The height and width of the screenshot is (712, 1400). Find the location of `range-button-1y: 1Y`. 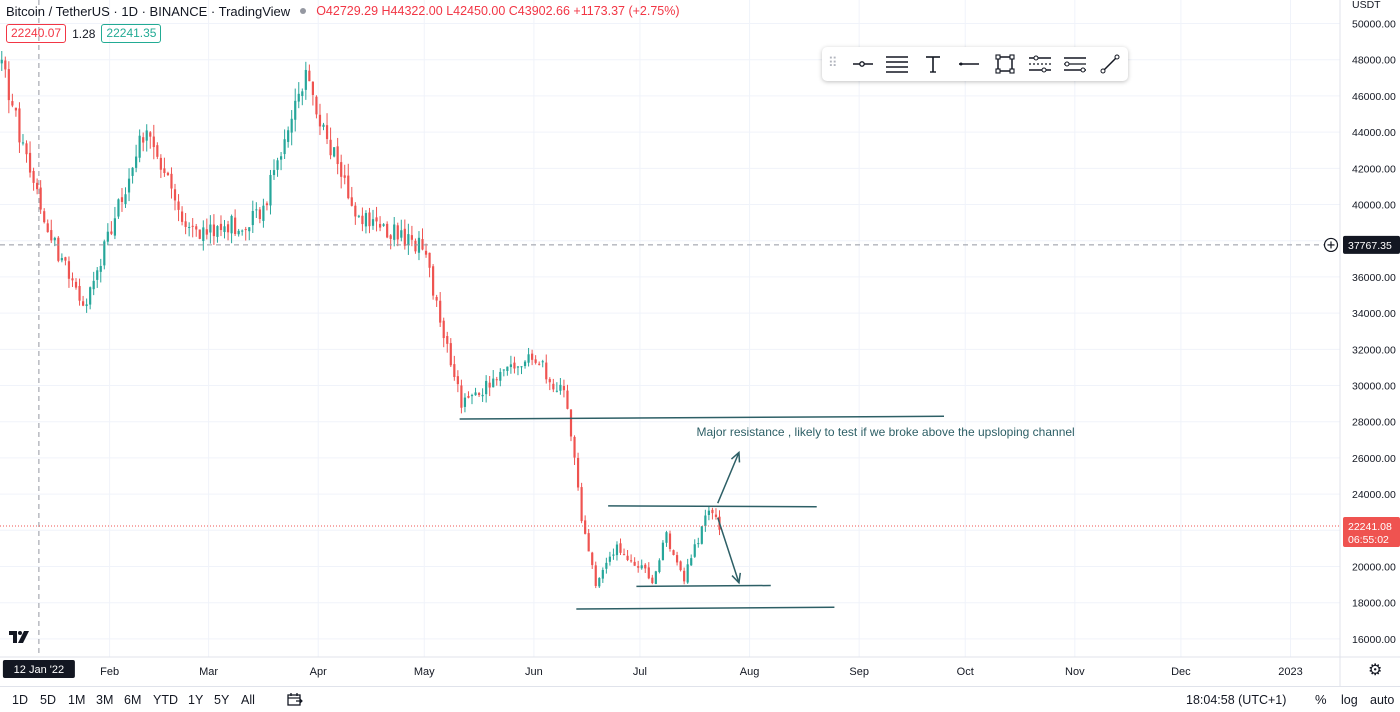

range-button-1y: 1Y is located at coordinates (196, 700).